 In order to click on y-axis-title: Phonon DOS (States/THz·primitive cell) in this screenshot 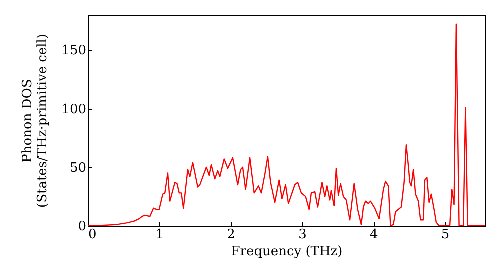, I will do `click(35, 121)`.